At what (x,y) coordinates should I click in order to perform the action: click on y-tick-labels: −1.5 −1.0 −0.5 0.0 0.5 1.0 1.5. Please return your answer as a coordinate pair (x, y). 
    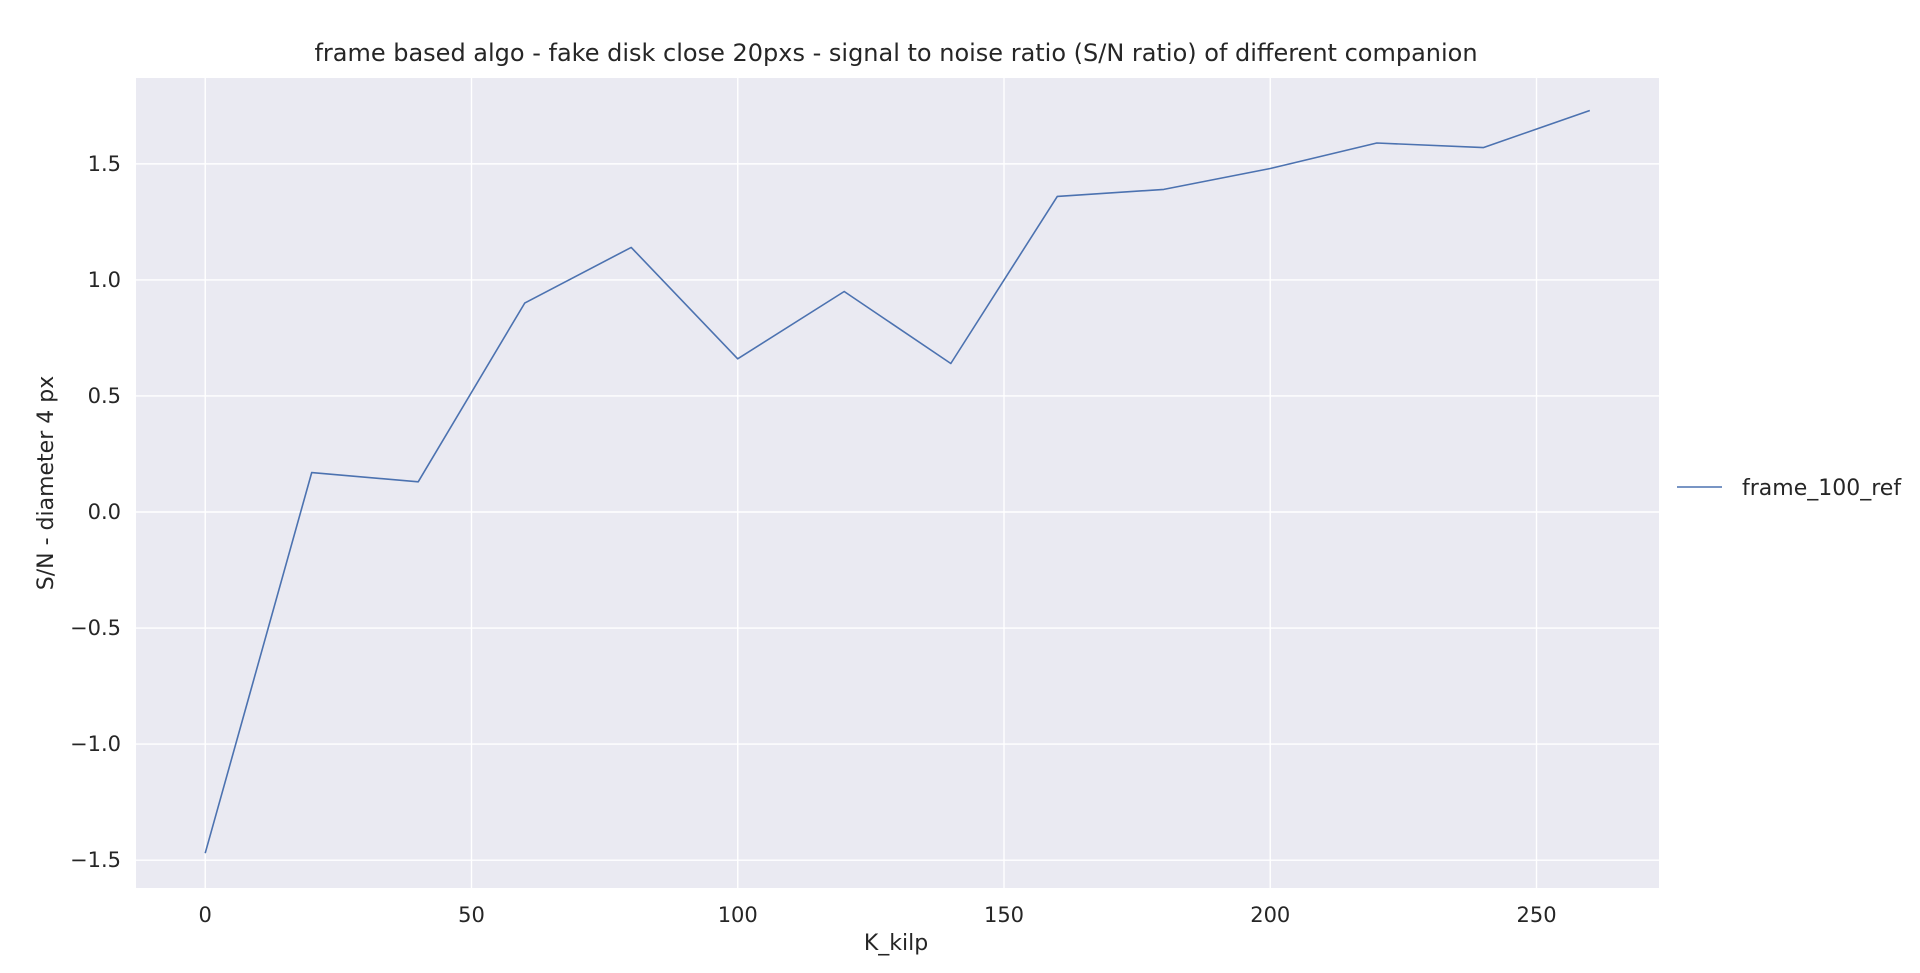
    Looking at the image, I should click on (95, 512).